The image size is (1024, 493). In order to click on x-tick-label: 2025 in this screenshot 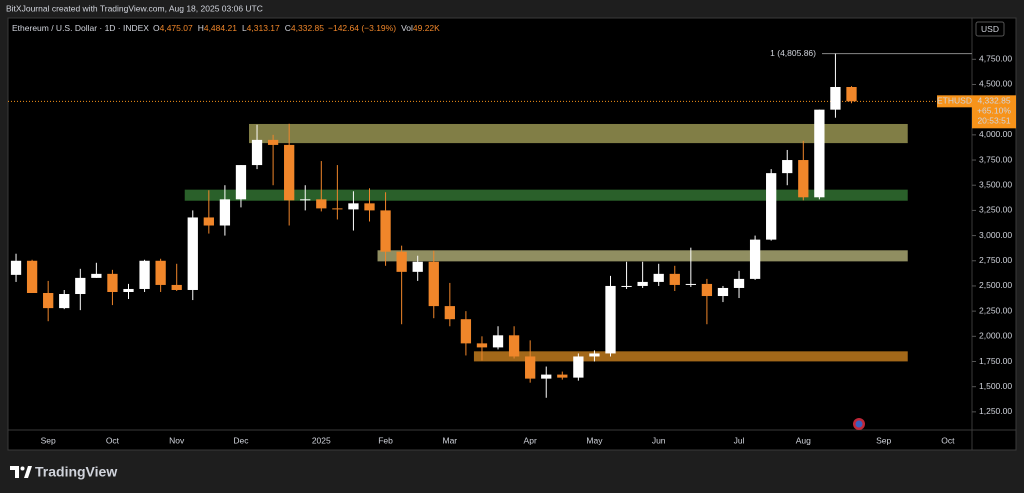, I will do `click(321, 440)`.